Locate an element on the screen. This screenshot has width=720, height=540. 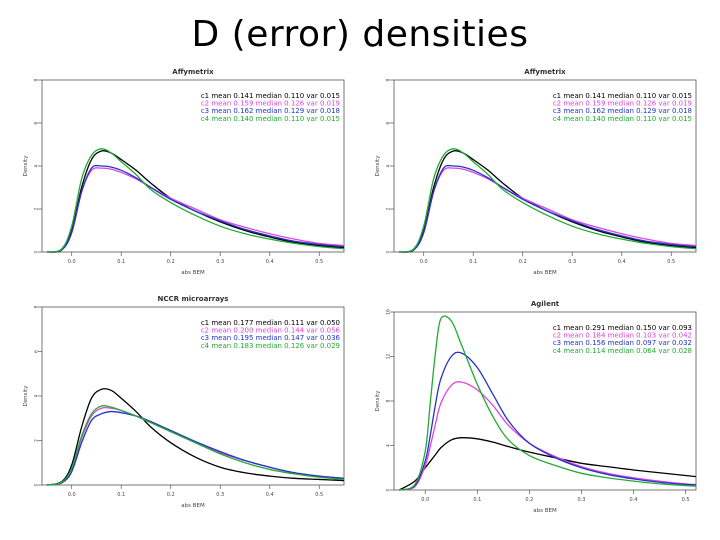
chart-title: Agilent is located at coordinates (545, 304).